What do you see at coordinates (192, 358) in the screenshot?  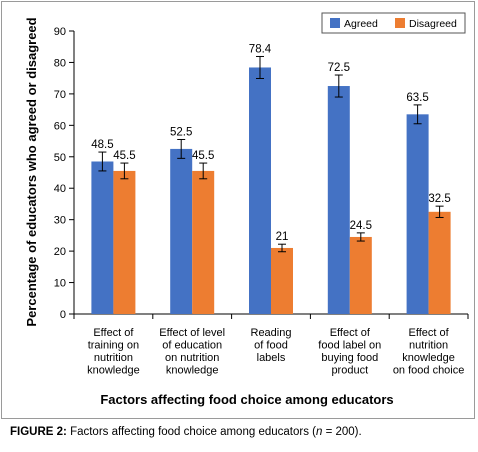 I see `x-tick-label: on nutrition` at bounding box center [192, 358].